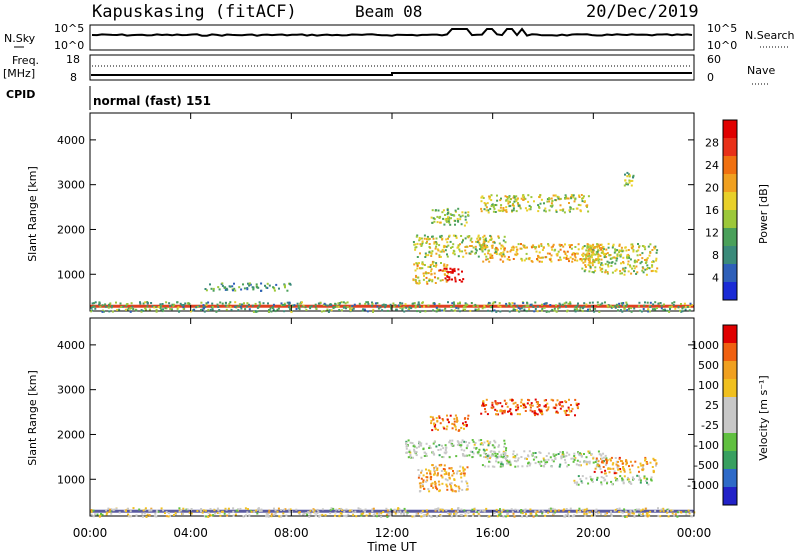 The image size is (800, 558). I want to click on station-title: Kapuskasing (fitACF), so click(194, 12).